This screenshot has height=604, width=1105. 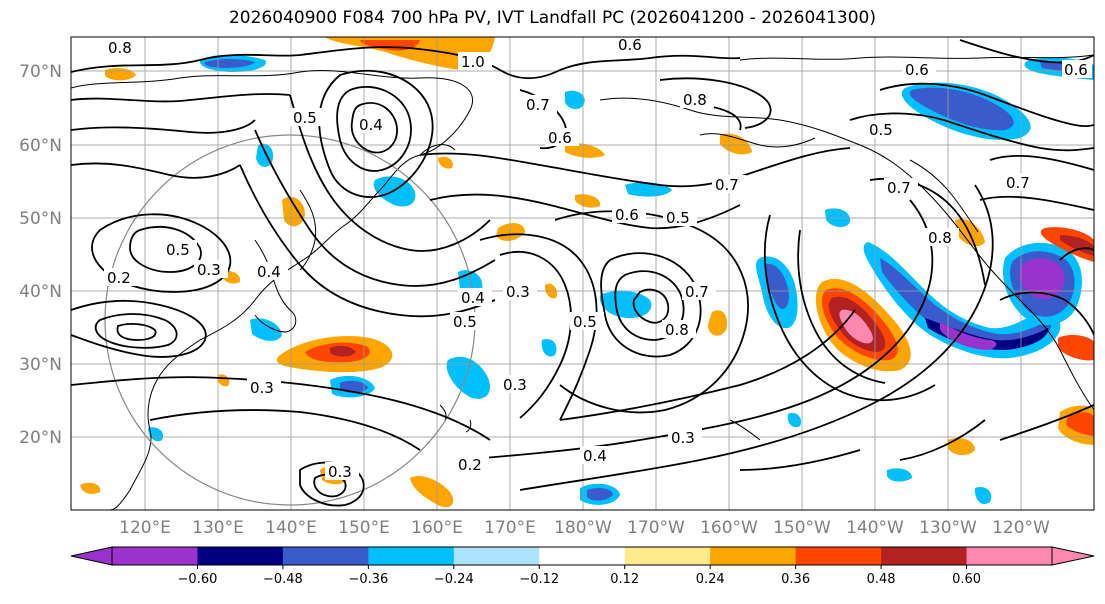 I want to click on colorbar-tick-label: −0.48, so click(x=283, y=579).